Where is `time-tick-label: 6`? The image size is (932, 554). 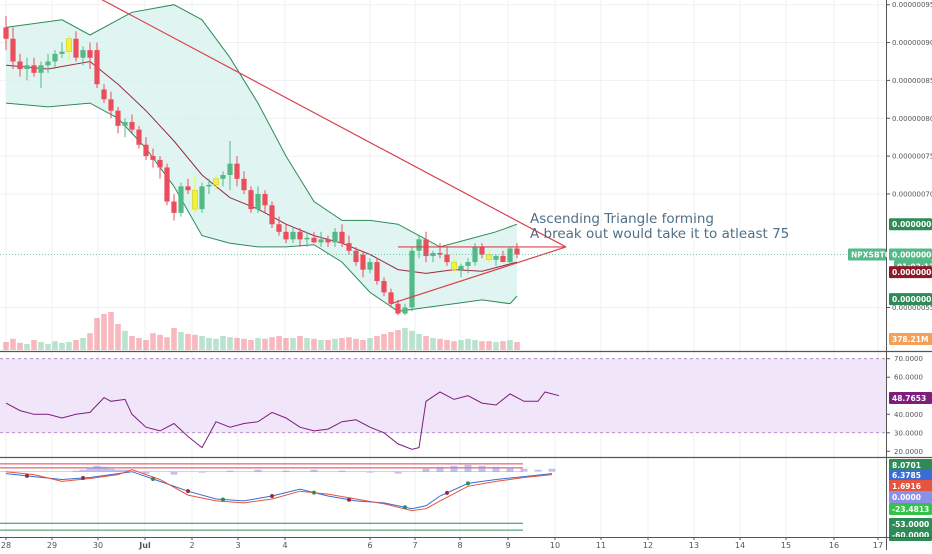
time-tick-label: 6 is located at coordinates (369, 545).